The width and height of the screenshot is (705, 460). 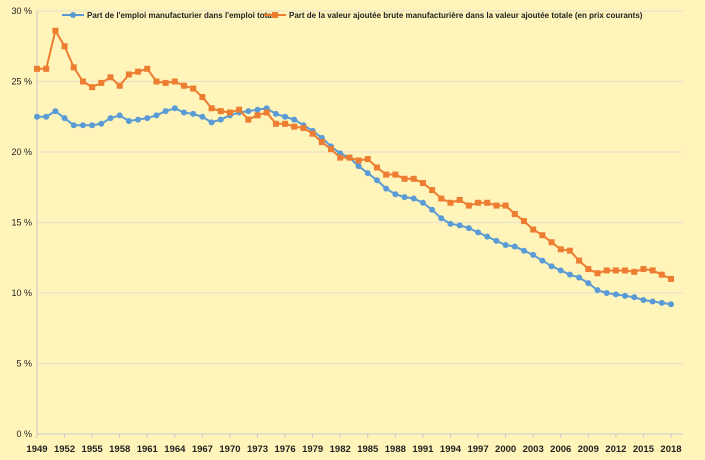 What do you see at coordinates (368, 449) in the screenshot?
I see `x-tick-label: 1985` at bounding box center [368, 449].